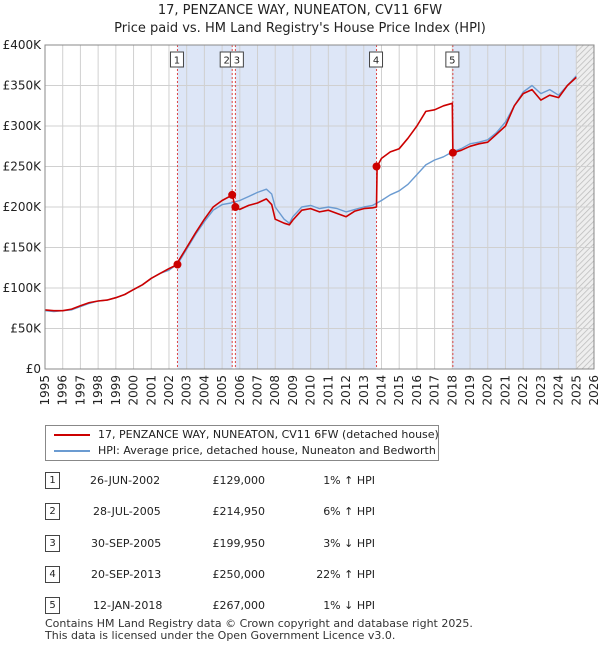  What do you see at coordinates (23, 167) in the screenshot?
I see `y-tick-label: £250K` at bounding box center [23, 167].